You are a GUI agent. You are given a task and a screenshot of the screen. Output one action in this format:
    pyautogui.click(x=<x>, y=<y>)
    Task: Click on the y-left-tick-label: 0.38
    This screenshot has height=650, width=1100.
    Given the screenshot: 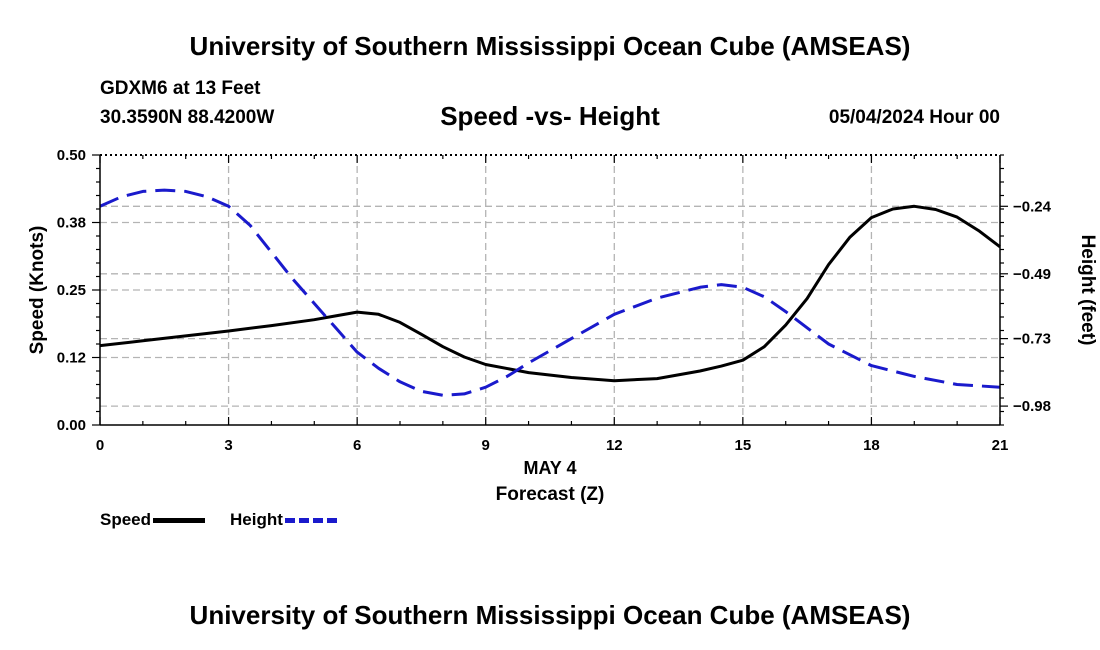 What is the action you would take?
    pyautogui.click(x=71, y=223)
    